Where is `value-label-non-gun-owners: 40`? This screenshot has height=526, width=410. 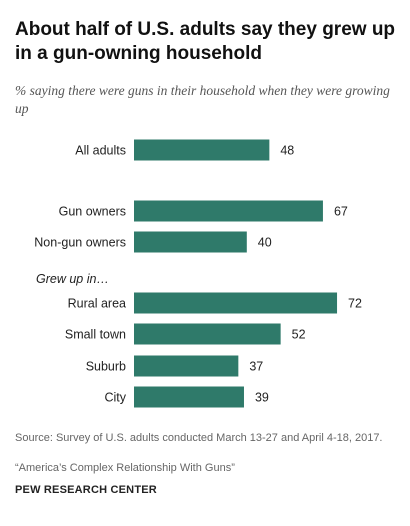
value-label-non-gun-owners: 40 is located at coordinates (265, 243).